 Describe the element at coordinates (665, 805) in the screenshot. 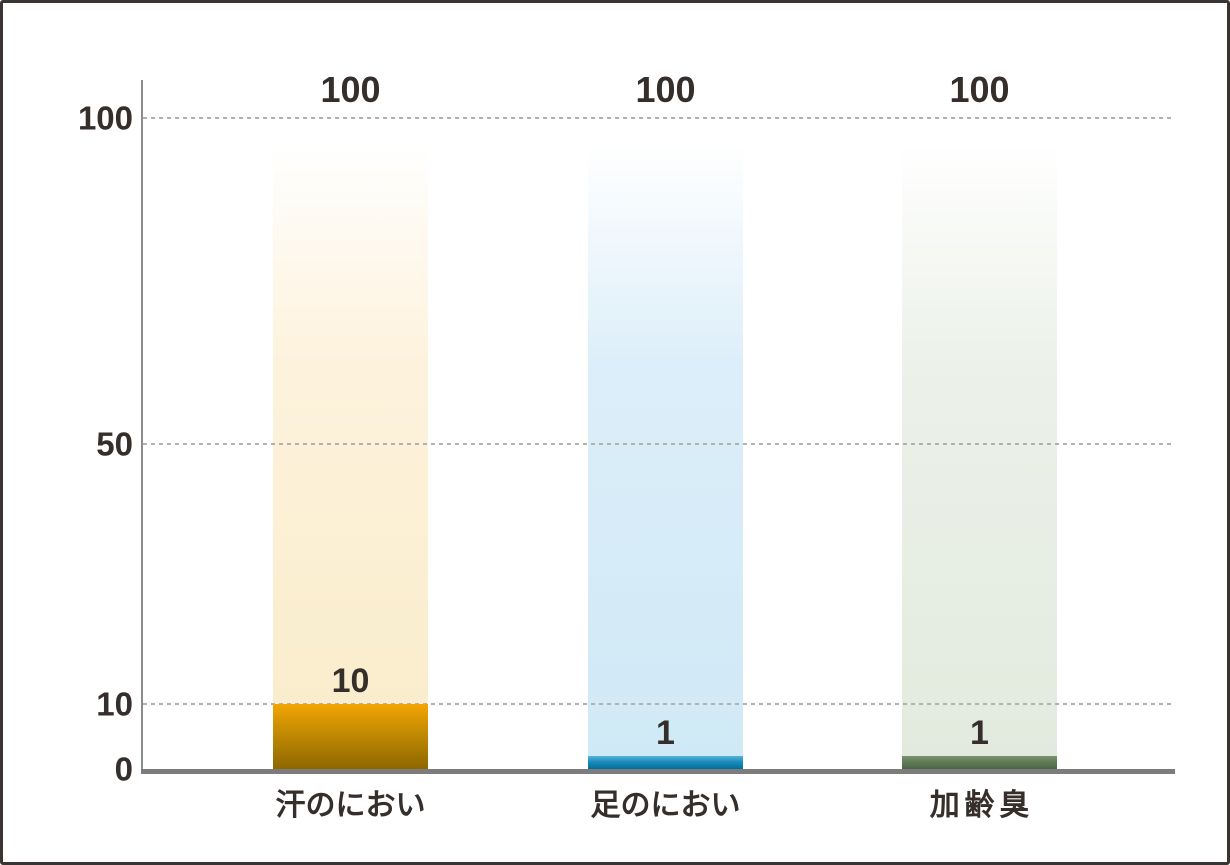

I see `category-label-foot-odor: 足のにおい` at that location.